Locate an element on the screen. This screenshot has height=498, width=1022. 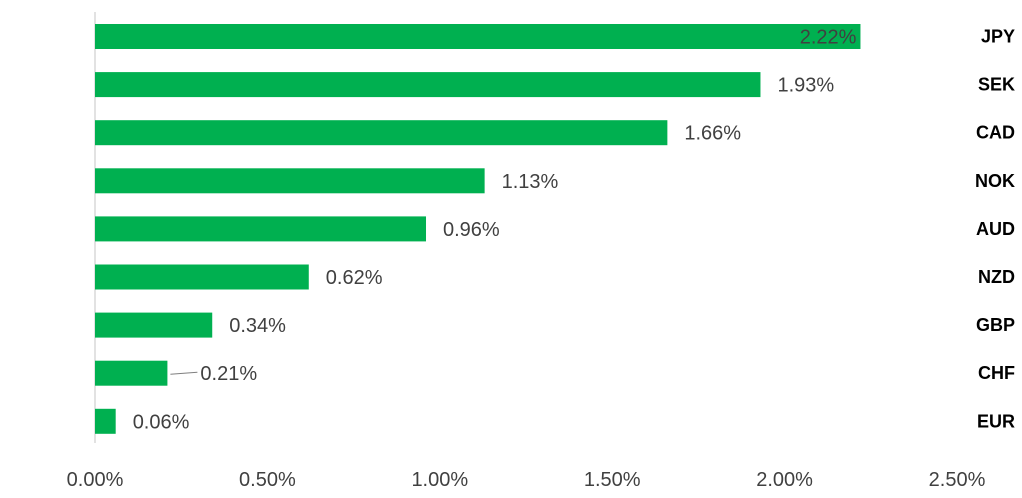
category-label-cad: CAD is located at coordinates (995, 133).